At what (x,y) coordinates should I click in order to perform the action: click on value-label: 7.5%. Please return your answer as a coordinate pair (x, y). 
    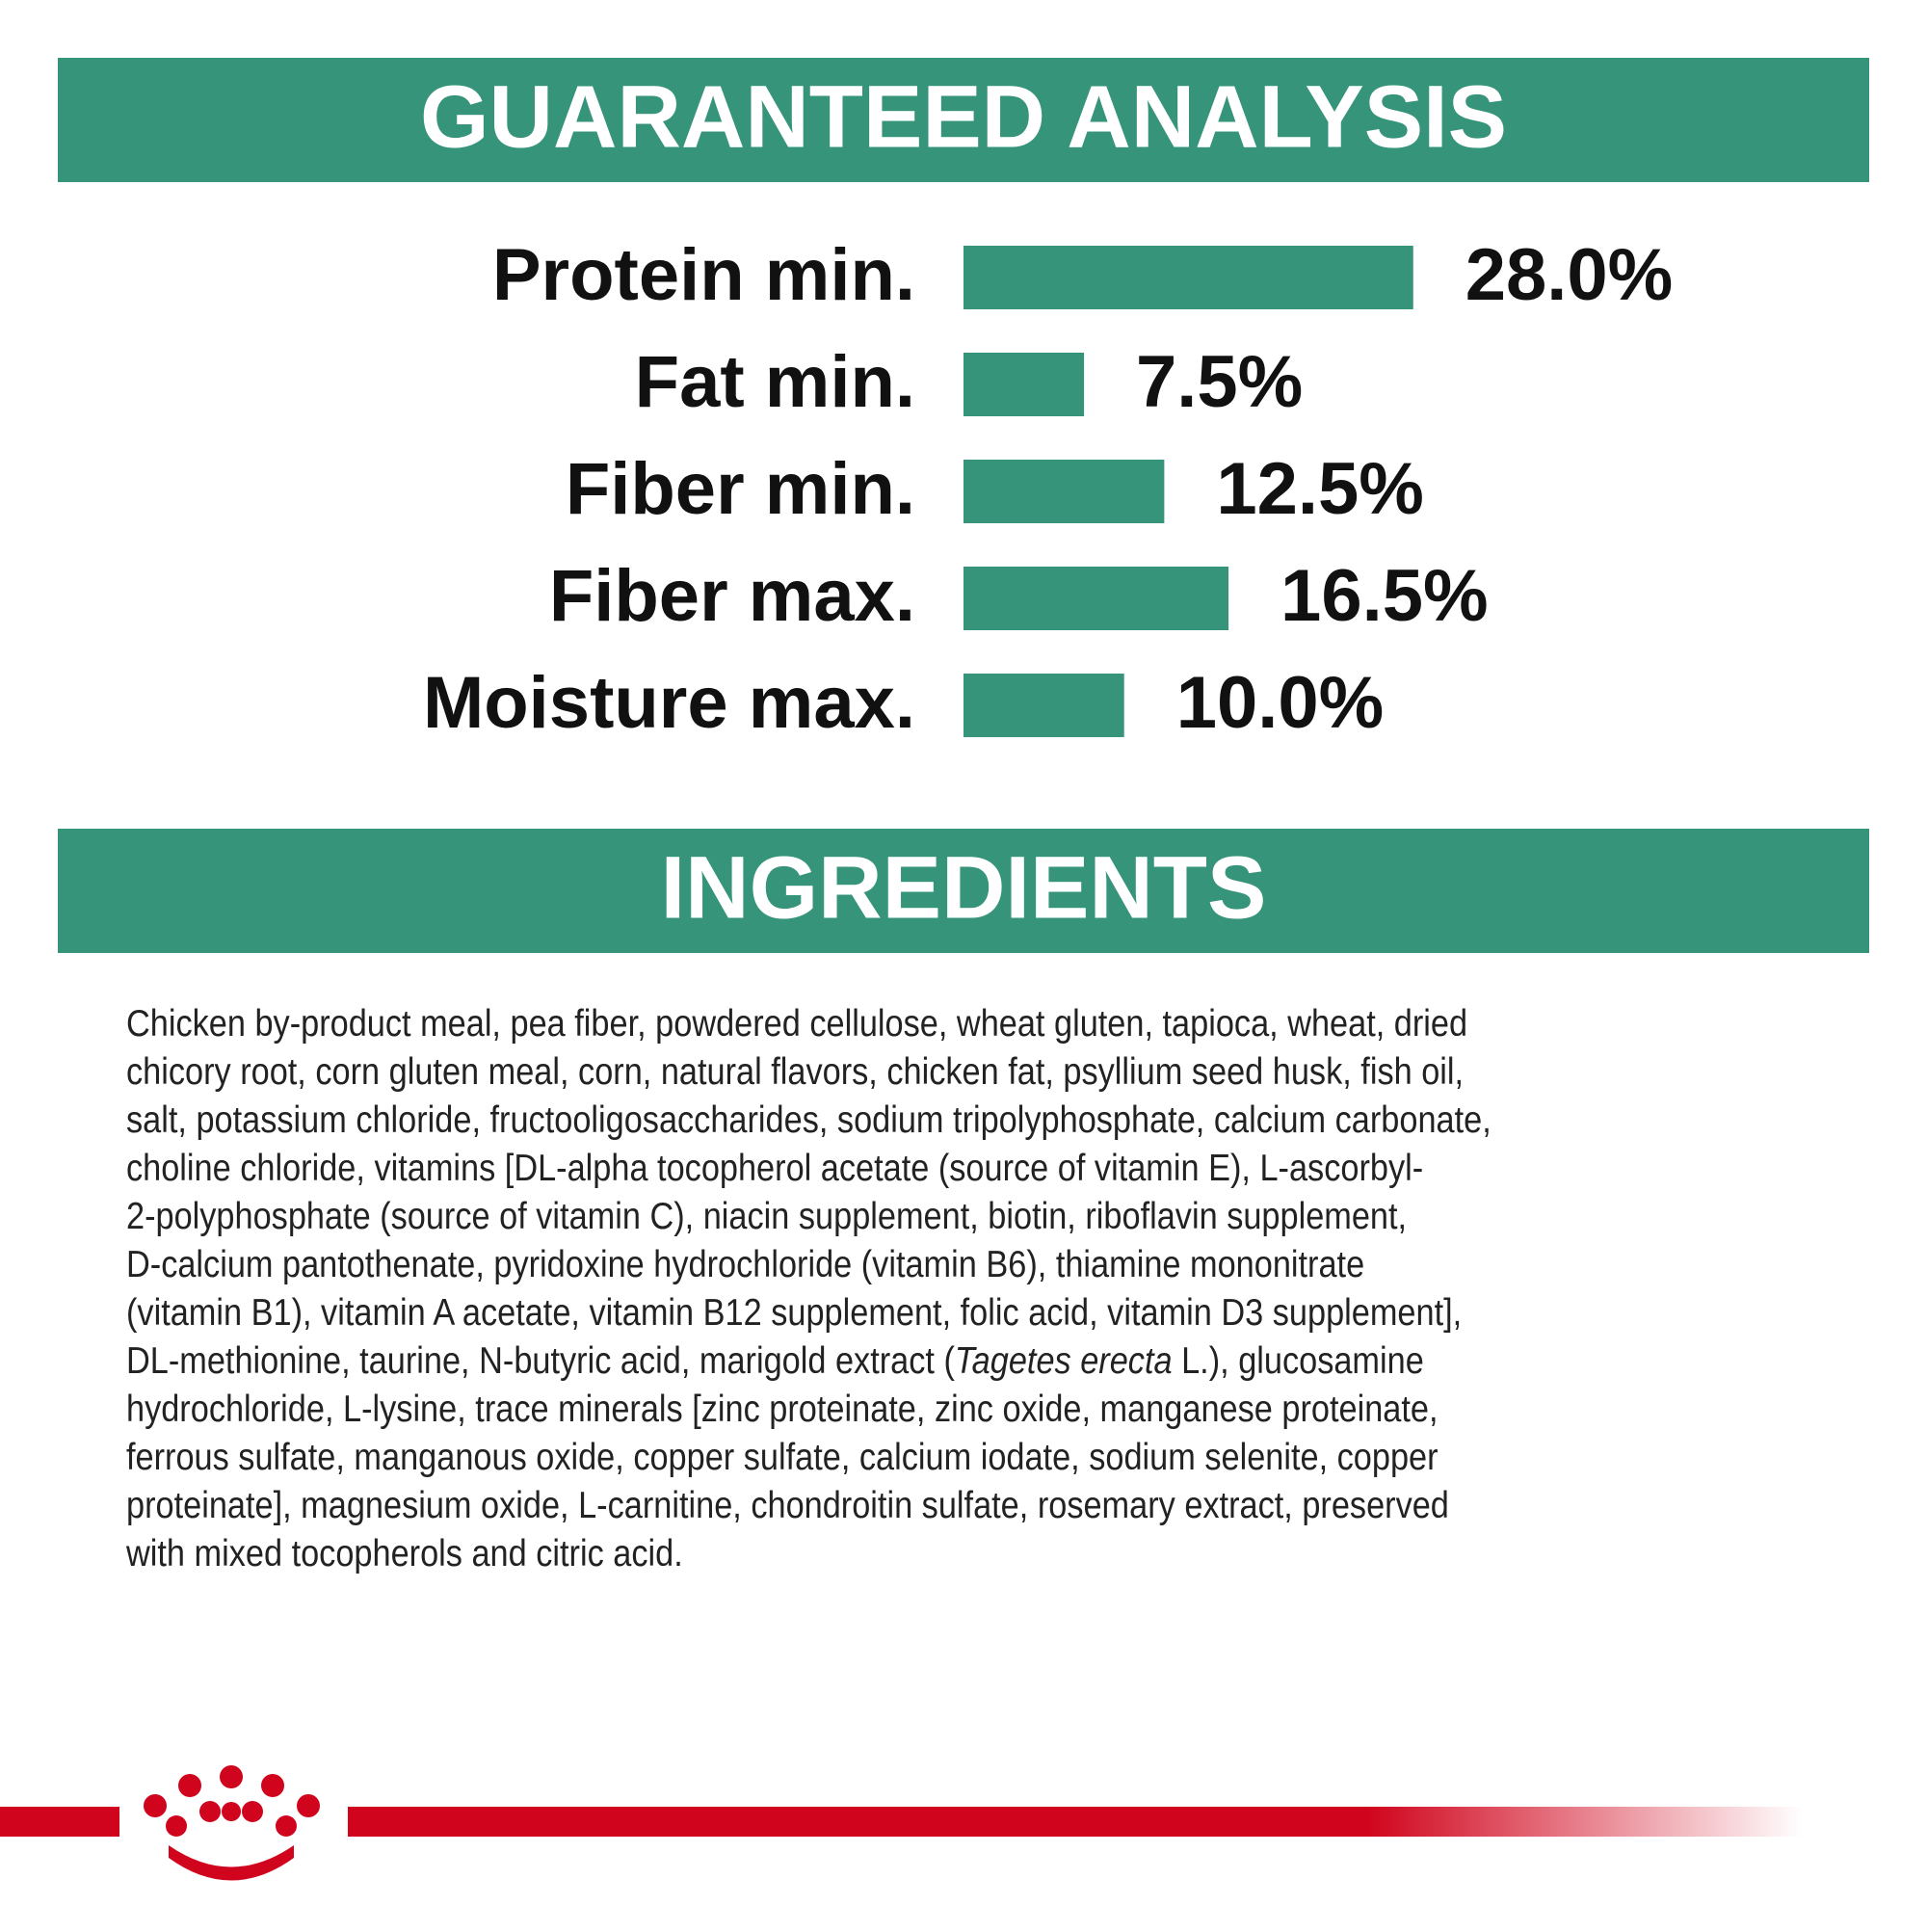
    Looking at the image, I should click on (1219, 382).